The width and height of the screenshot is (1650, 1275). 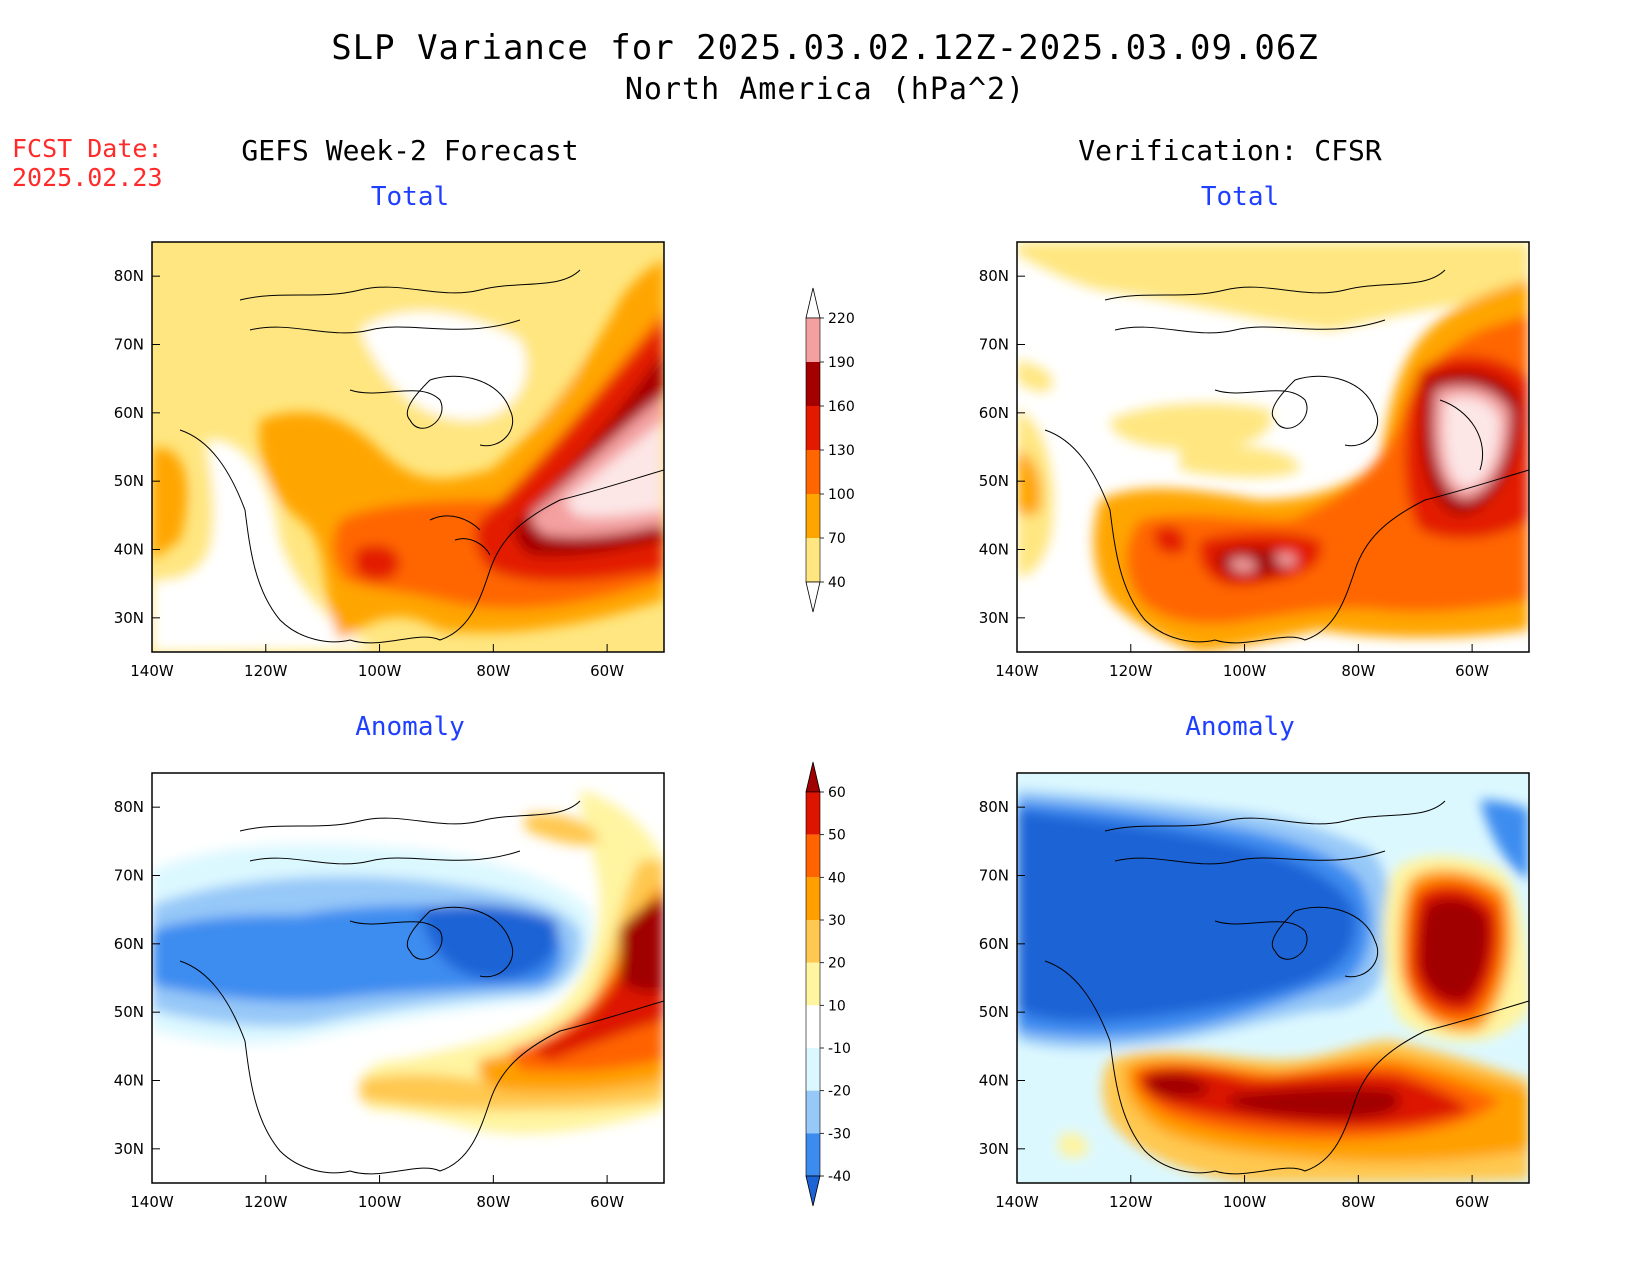 I want to click on colorbar-label: 100, so click(x=841, y=495).